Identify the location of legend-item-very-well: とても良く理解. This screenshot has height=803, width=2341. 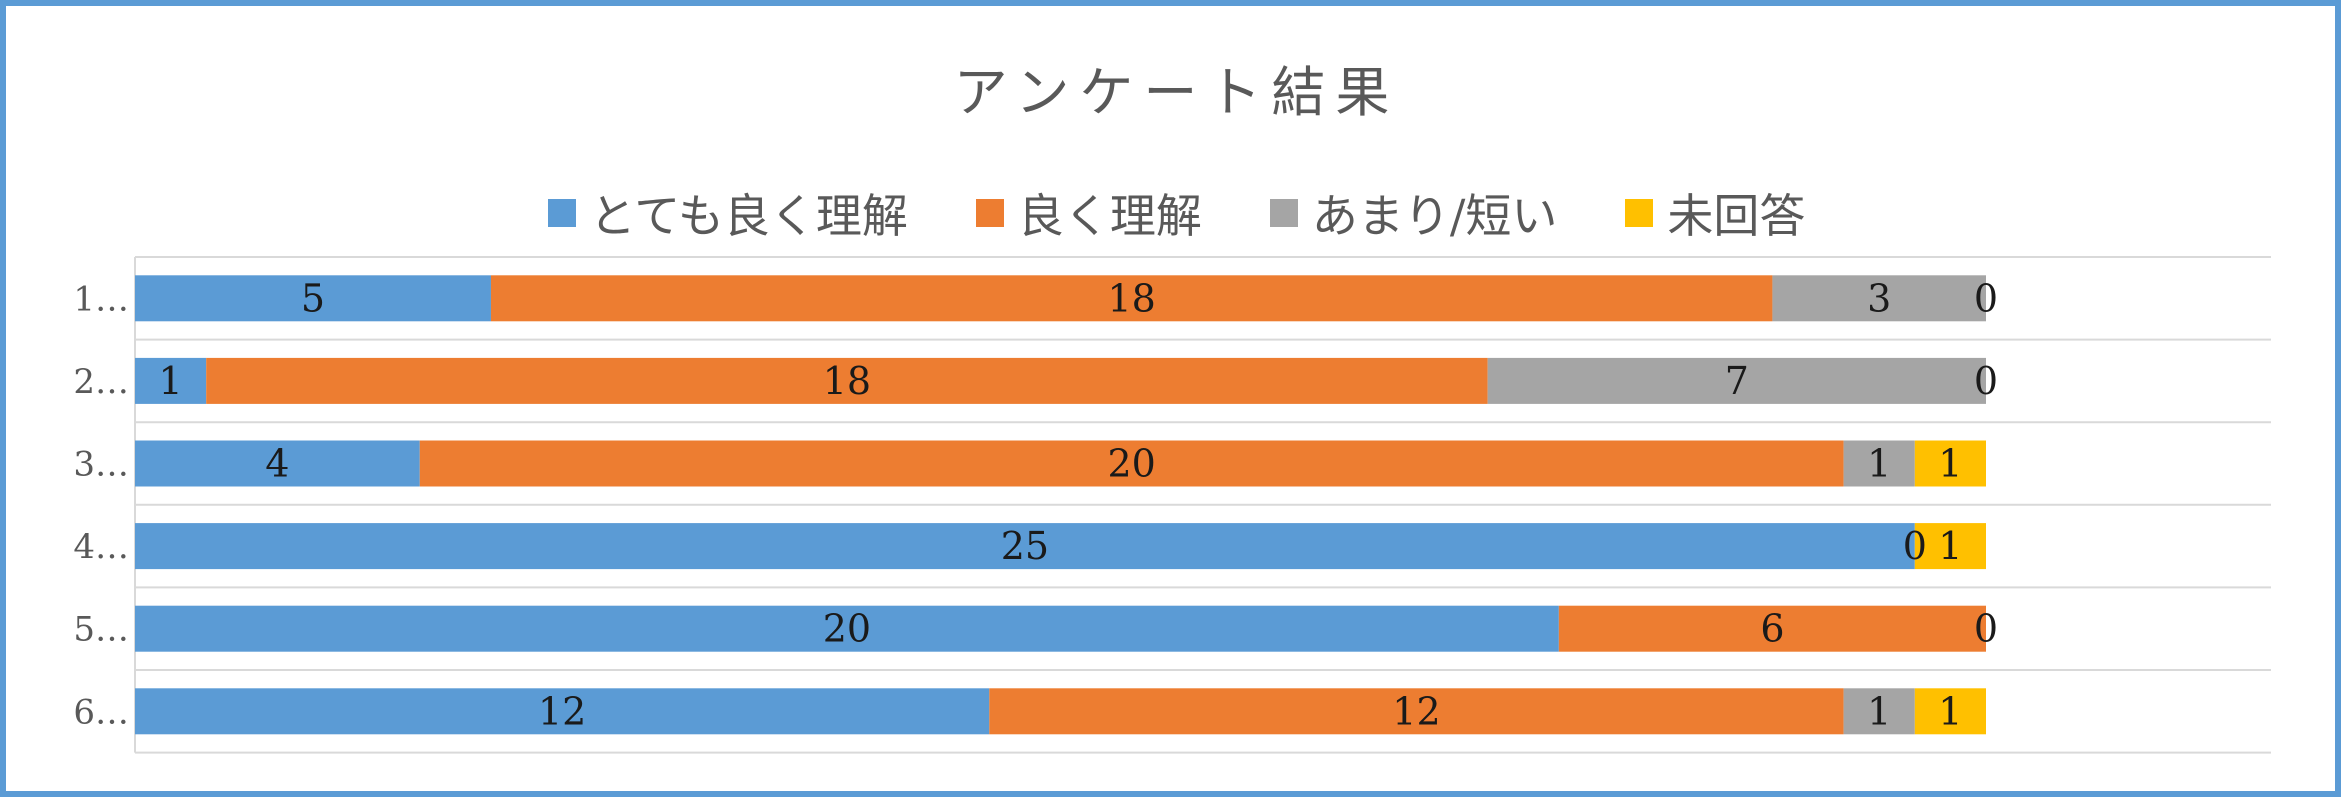
(727, 213).